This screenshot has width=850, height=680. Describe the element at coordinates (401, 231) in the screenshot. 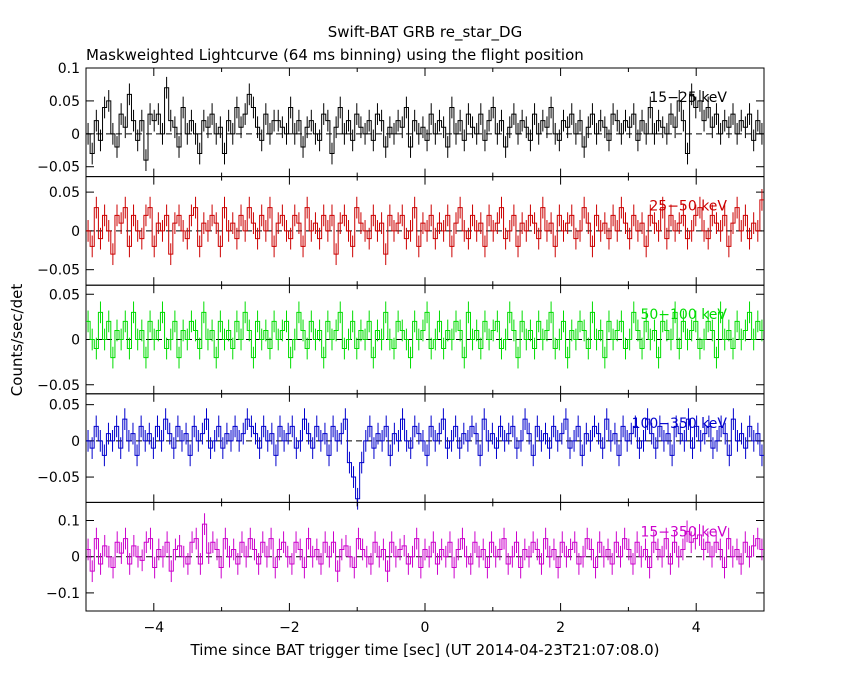

I see `panel-1: −0.05 0 0.05 25−50 keV` at that location.